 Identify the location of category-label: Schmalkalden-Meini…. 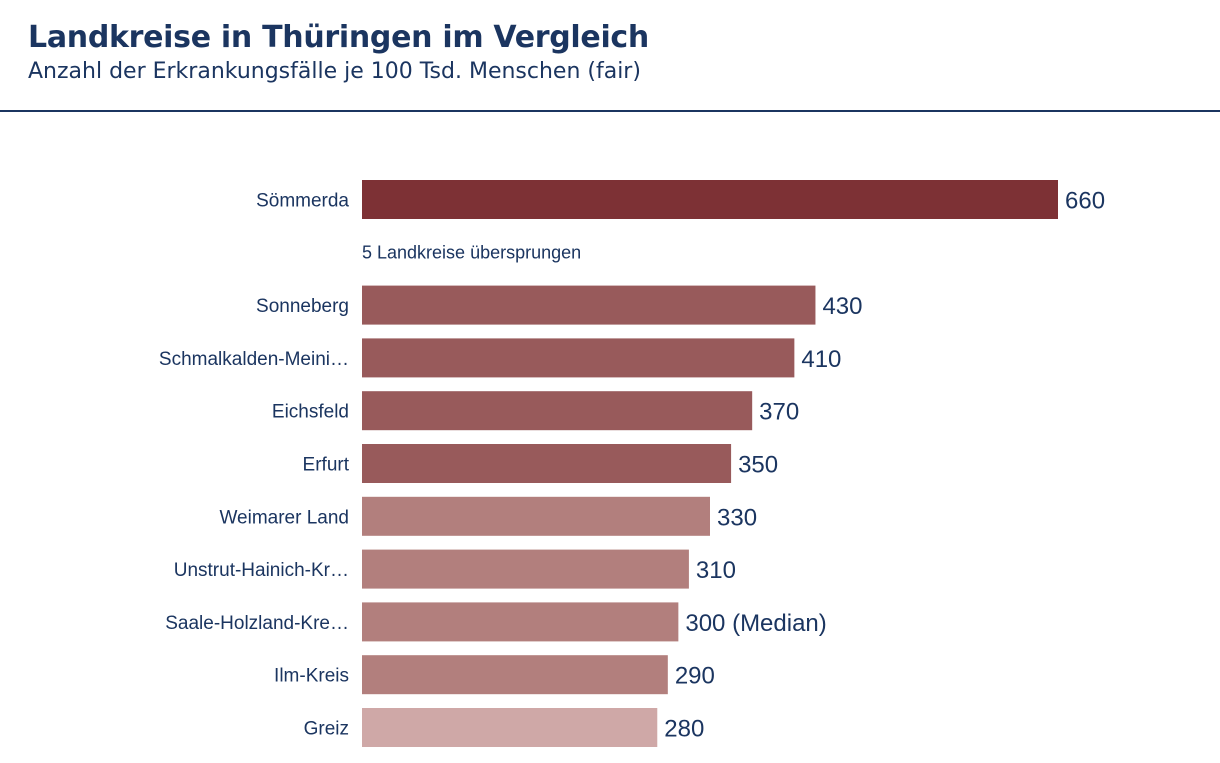
(254, 359).